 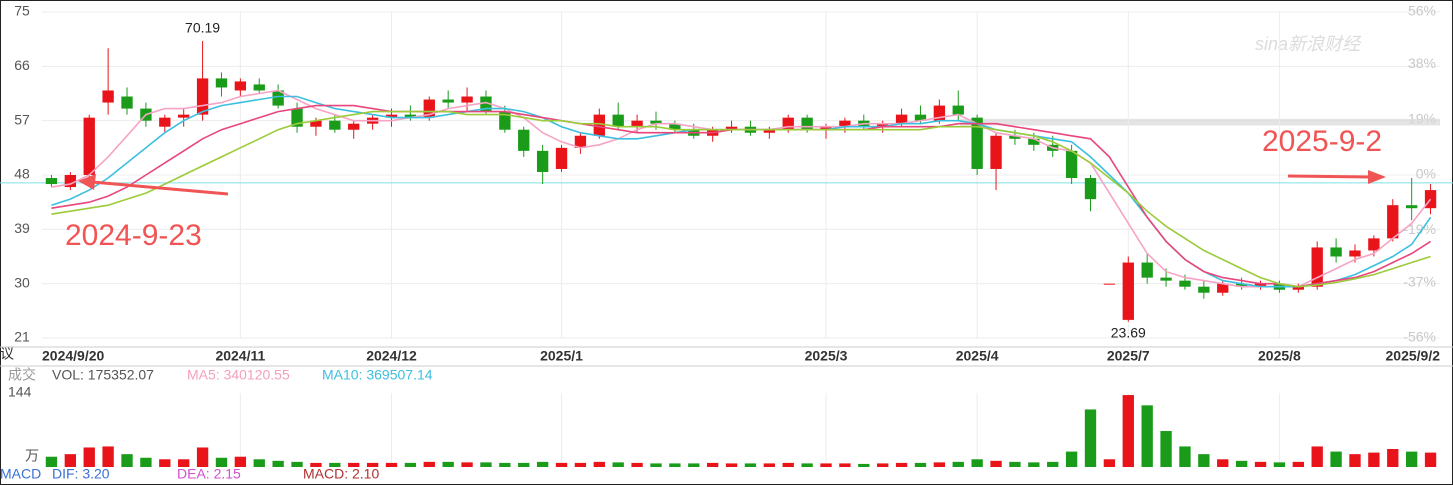 What do you see at coordinates (977, 356) in the screenshot?
I see `x-tick-label: 2025/4` at bounding box center [977, 356].